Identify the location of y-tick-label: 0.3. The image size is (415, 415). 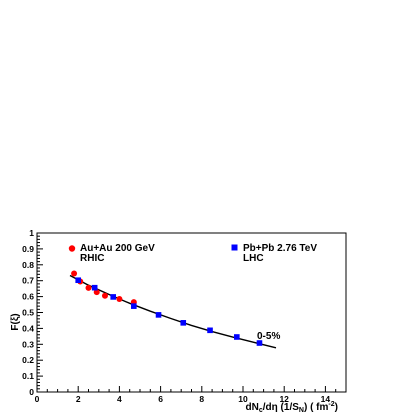
(28, 344).